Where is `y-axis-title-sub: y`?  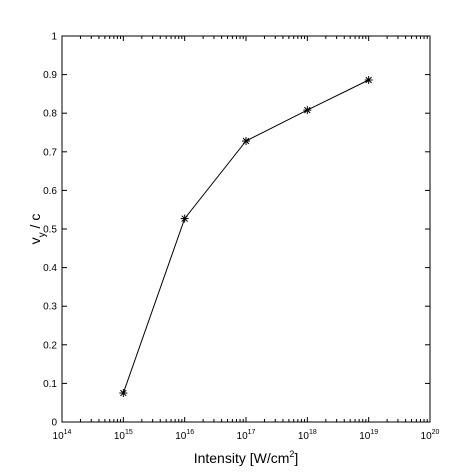 y-axis-title-sub: y is located at coordinates (42, 234).